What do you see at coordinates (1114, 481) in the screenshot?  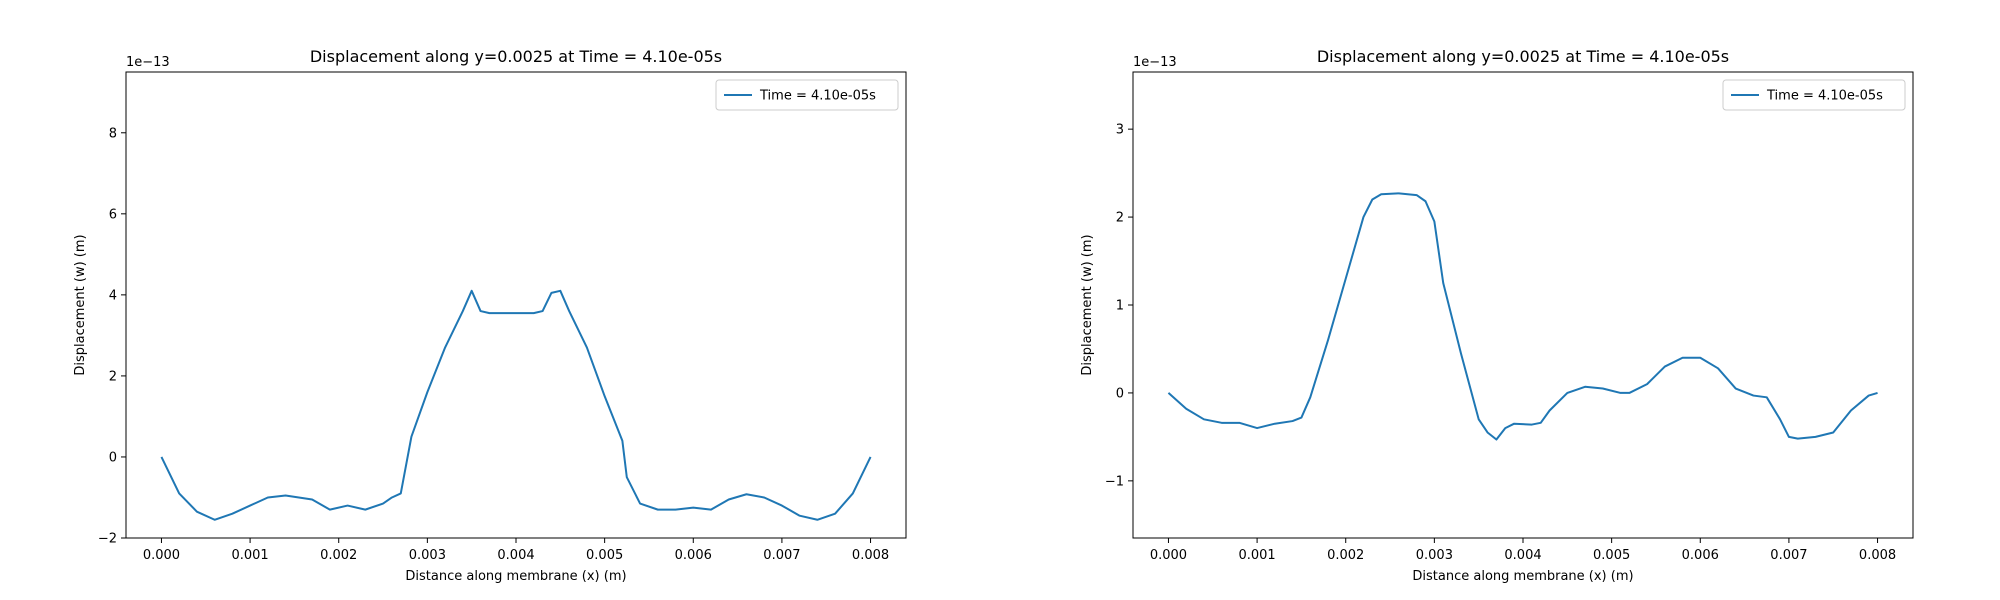 I see `y-tick-label: −1` at bounding box center [1114, 481].